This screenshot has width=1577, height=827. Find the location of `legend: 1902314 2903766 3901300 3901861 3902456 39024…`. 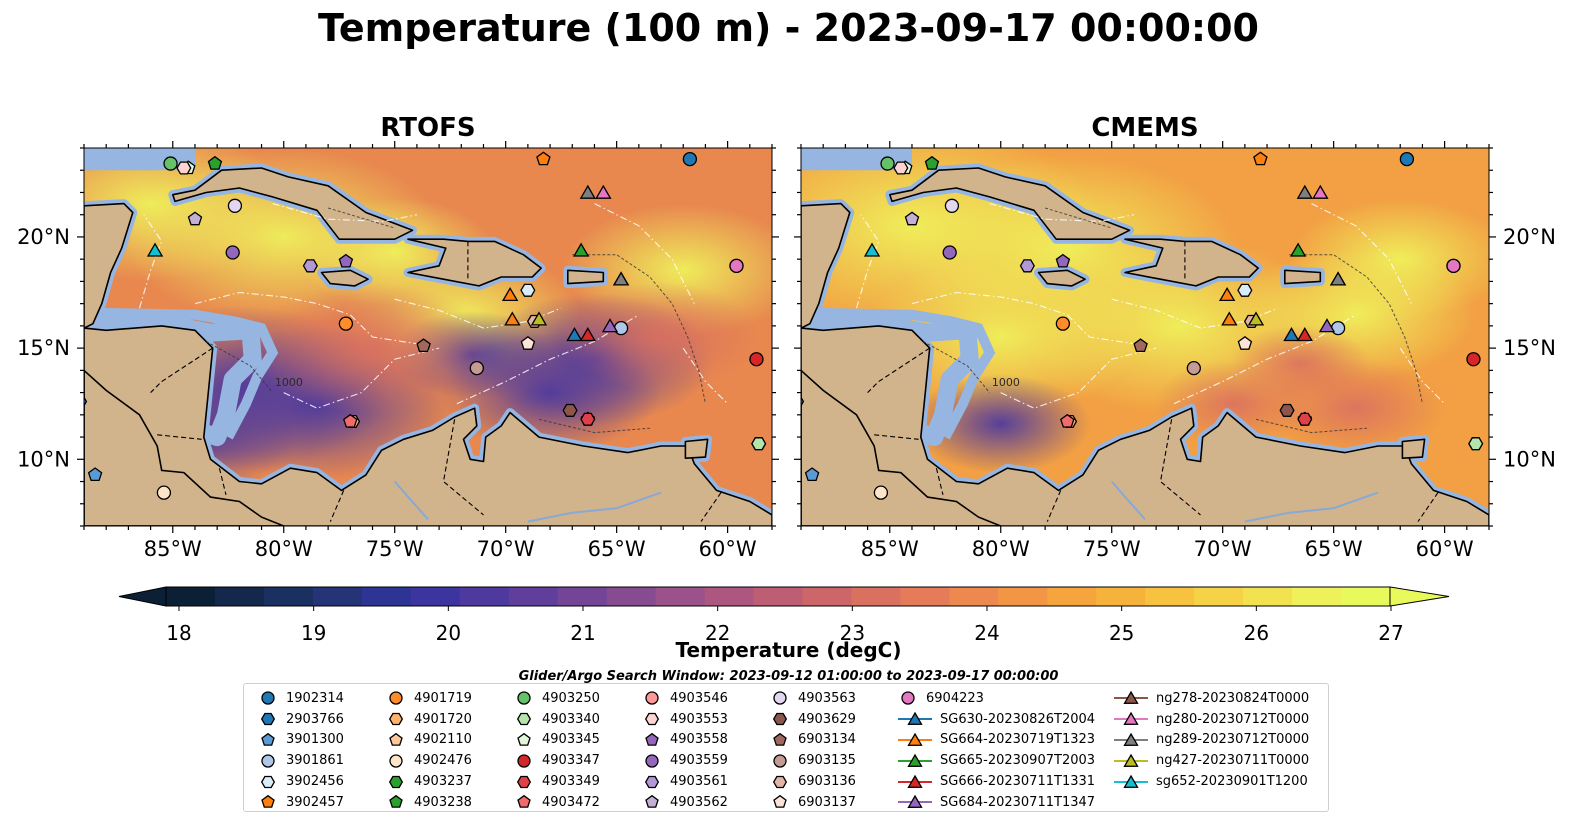

legend: 1902314 2903766 3901300 3901861 3902456 39024… is located at coordinates (786, 747).